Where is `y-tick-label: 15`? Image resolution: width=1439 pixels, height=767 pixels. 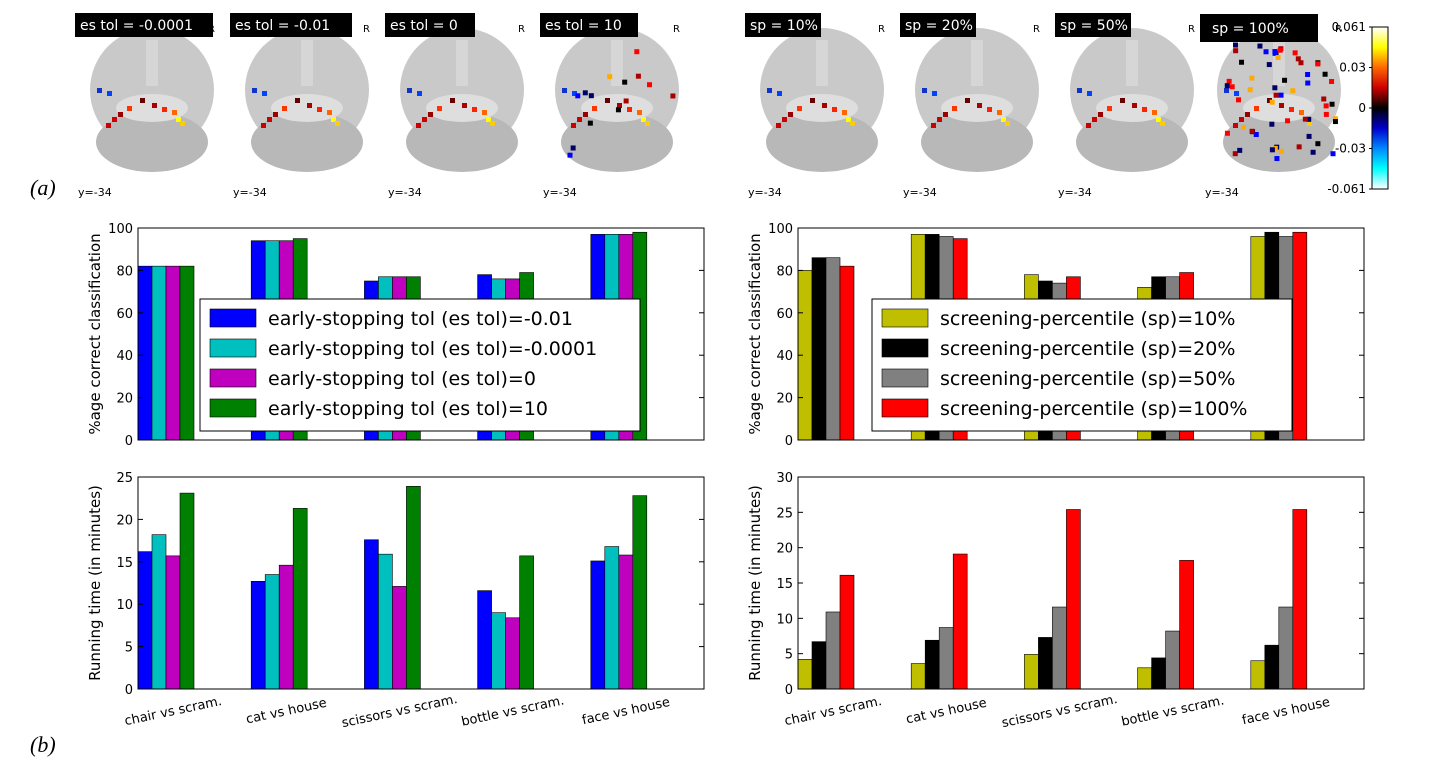
y-tick-label: 15 is located at coordinates (784, 584).